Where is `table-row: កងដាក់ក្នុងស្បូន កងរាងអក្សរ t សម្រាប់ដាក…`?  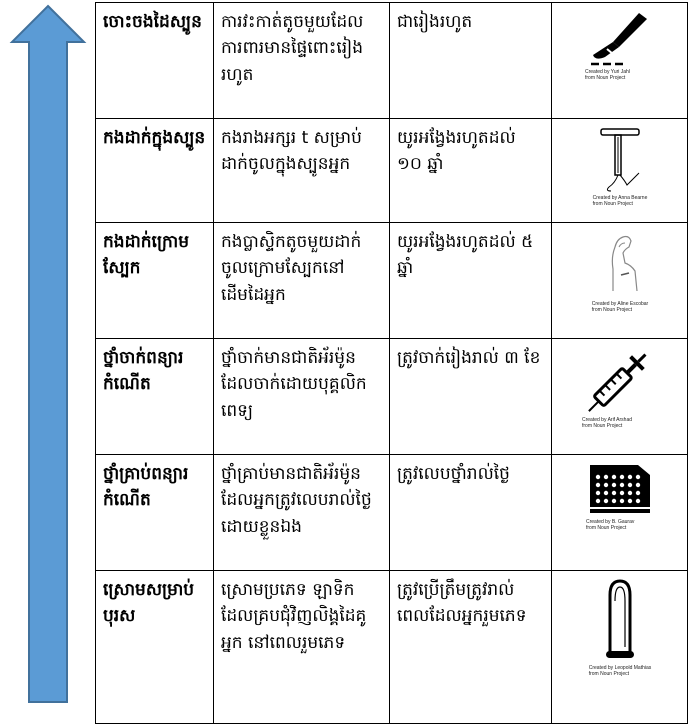 table-row: កងដាក់ក្នុងស្បូន កងរាងអក្សរ t សម្រាប់ដាក… is located at coordinates (391, 170).